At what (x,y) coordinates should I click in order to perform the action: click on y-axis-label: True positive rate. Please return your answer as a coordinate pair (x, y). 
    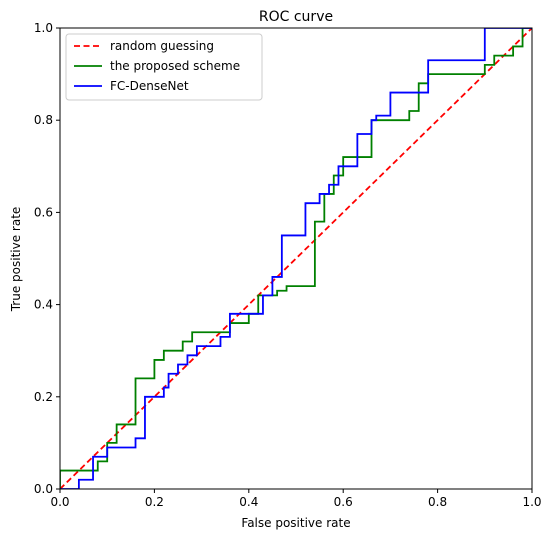
    Looking at the image, I should click on (16, 260).